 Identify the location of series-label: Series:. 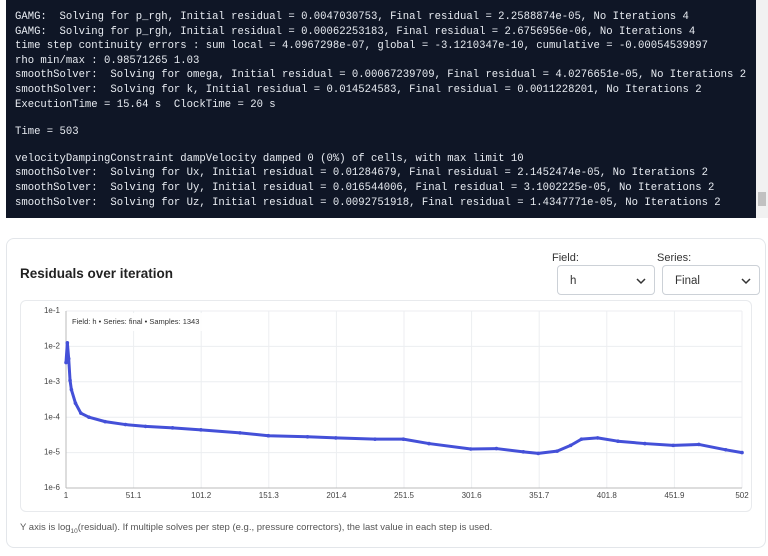
(674, 258).